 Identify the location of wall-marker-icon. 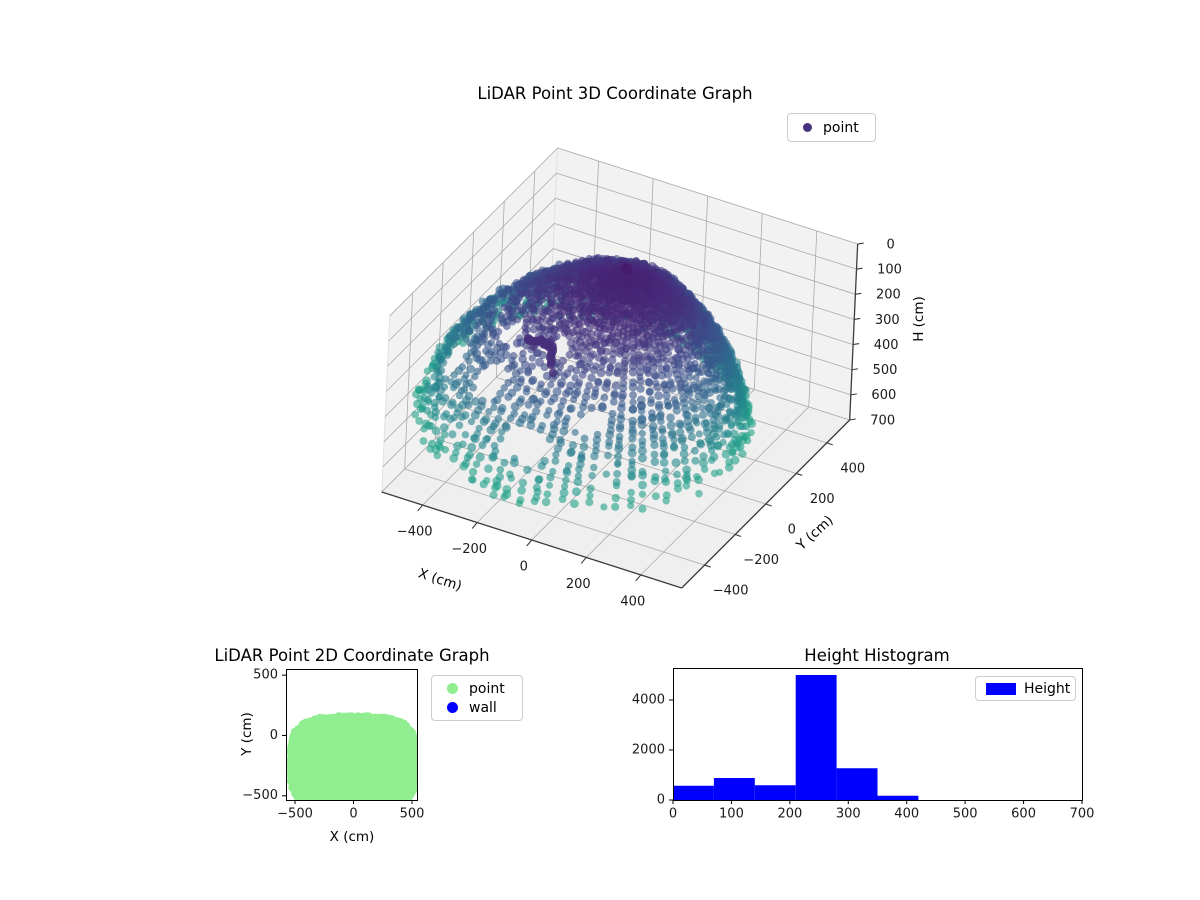
(452, 707).